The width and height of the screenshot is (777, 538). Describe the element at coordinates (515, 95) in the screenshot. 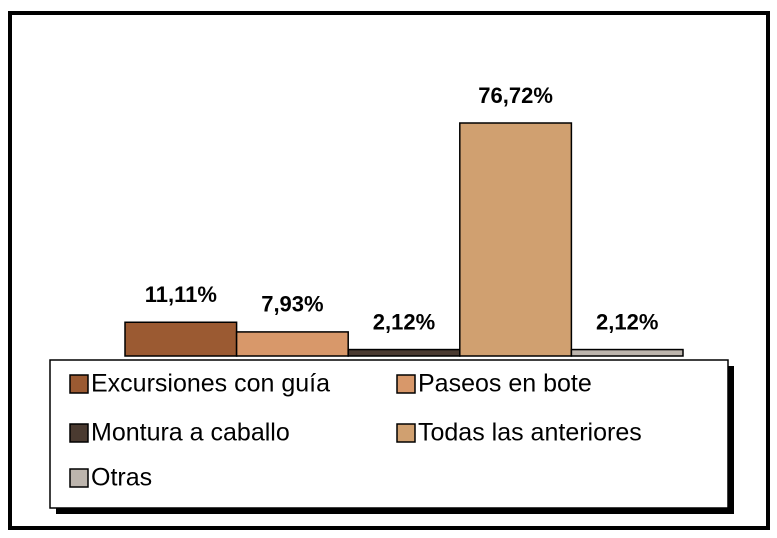

I see `value-label: 76,72%` at that location.